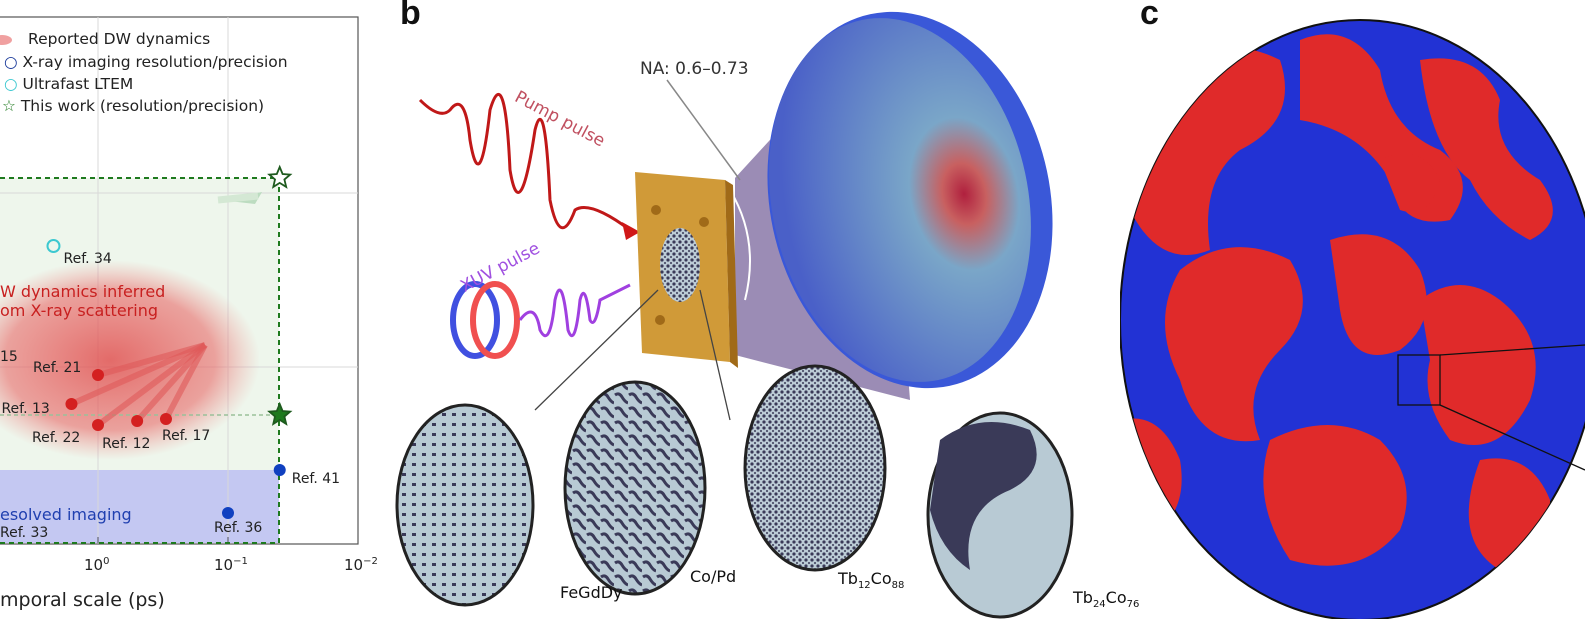  What do you see at coordinates (83, 291) in the screenshot?
I see `region-label-line: W dynamics inferred` at bounding box center [83, 291].